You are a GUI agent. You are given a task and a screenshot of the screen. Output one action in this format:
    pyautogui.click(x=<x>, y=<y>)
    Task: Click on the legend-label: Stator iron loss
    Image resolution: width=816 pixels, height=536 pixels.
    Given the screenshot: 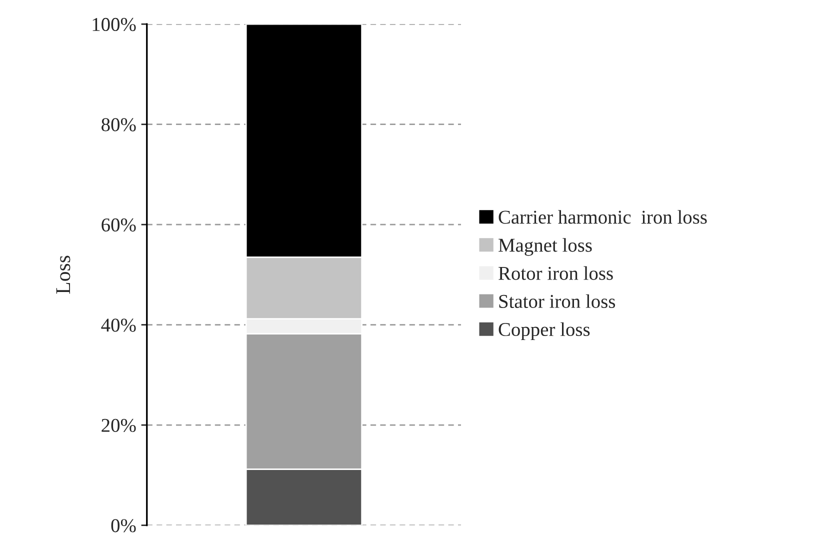 What is the action you would take?
    pyautogui.click(x=557, y=301)
    